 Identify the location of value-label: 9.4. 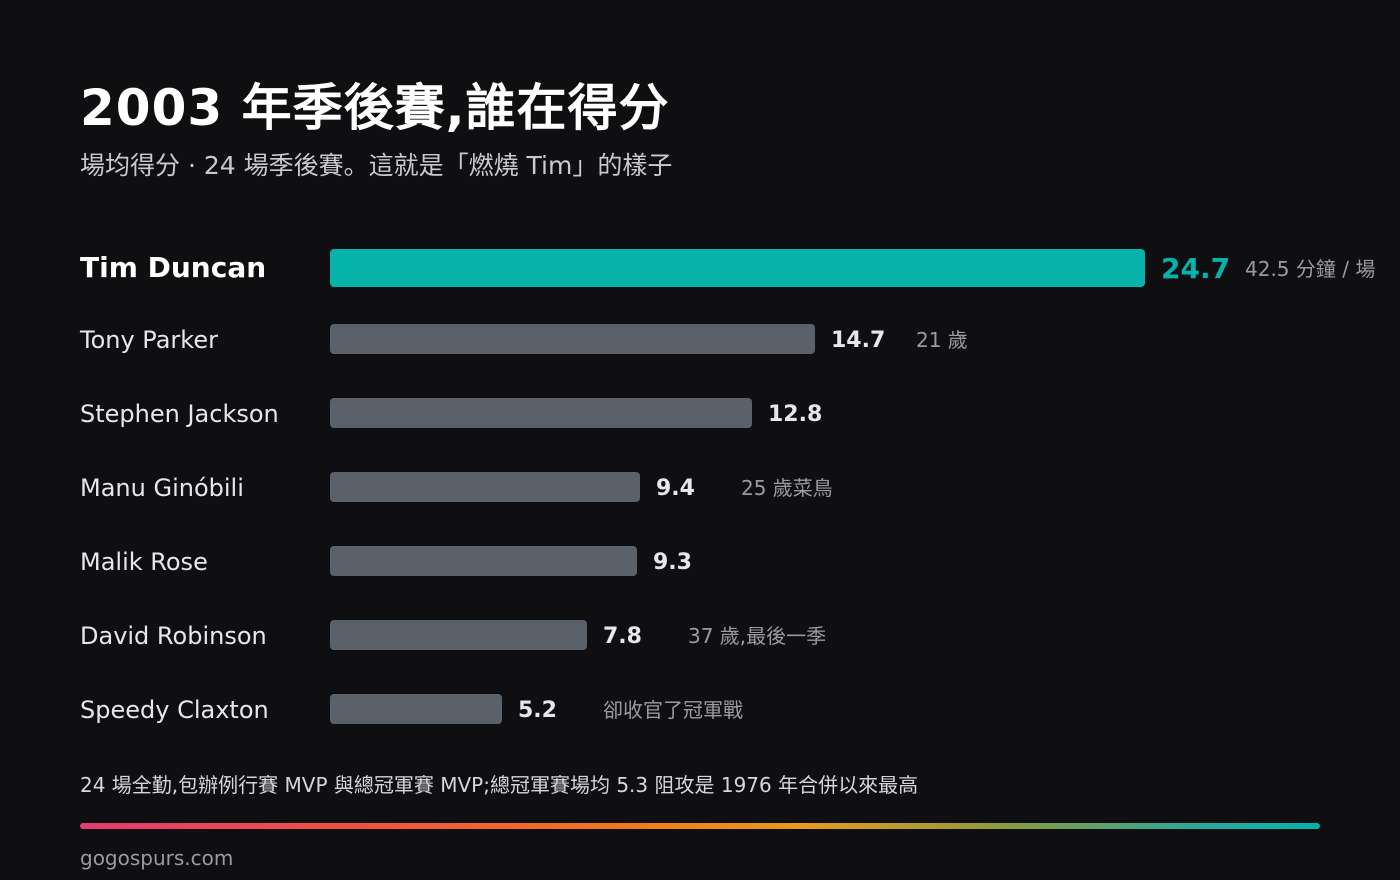
(675, 488).